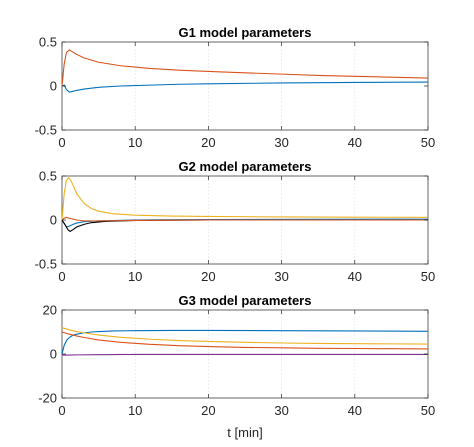 The width and height of the screenshot is (474, 447). I want to click on x-axis-label: t [min], so click(244, 432).